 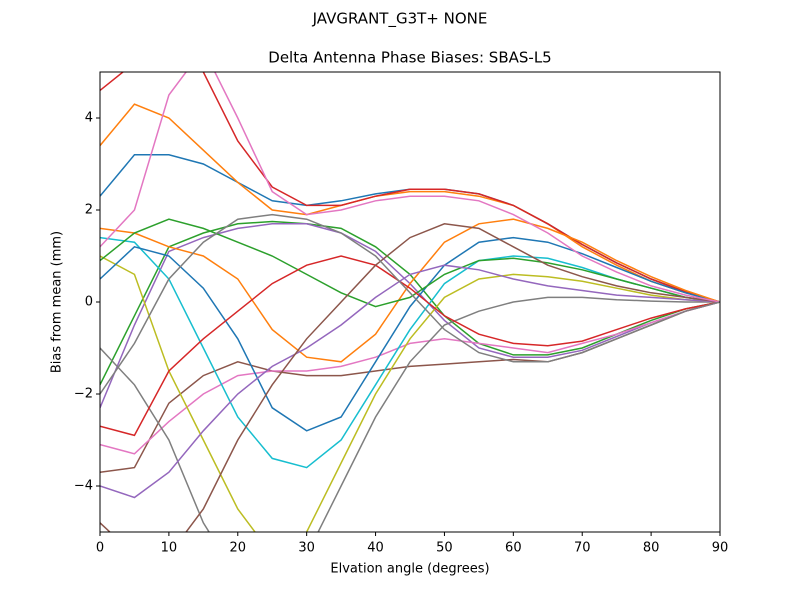 I want to click on series-line, so click(x=410, y=263).